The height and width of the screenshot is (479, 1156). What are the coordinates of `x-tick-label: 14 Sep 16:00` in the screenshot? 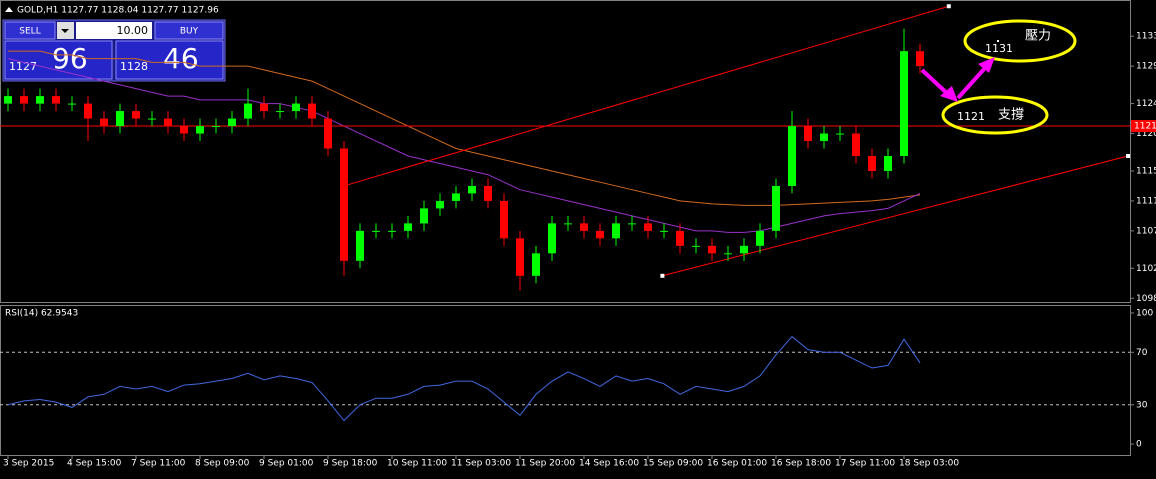 It's located at (609, 464).